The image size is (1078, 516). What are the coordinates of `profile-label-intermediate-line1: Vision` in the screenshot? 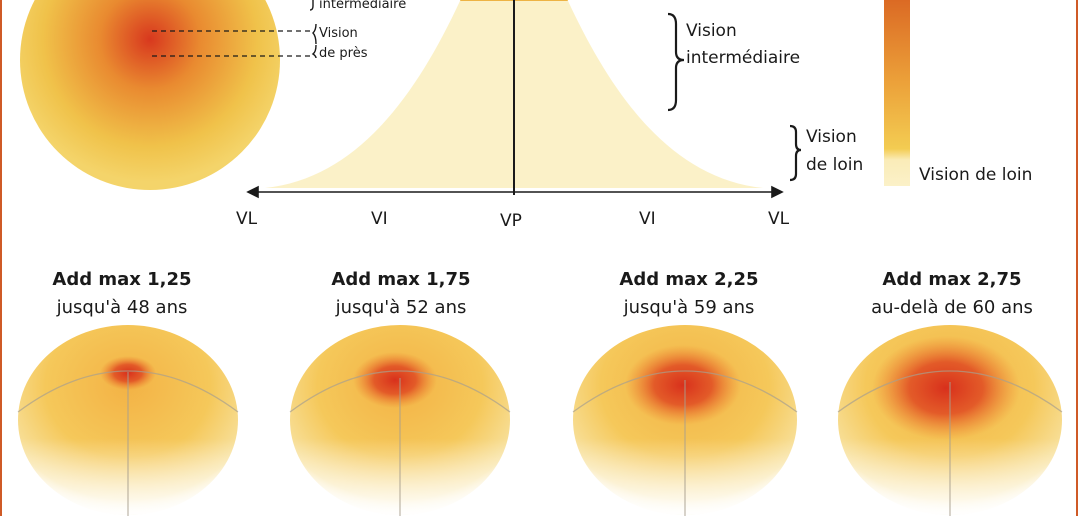 It's located at (711, 31).